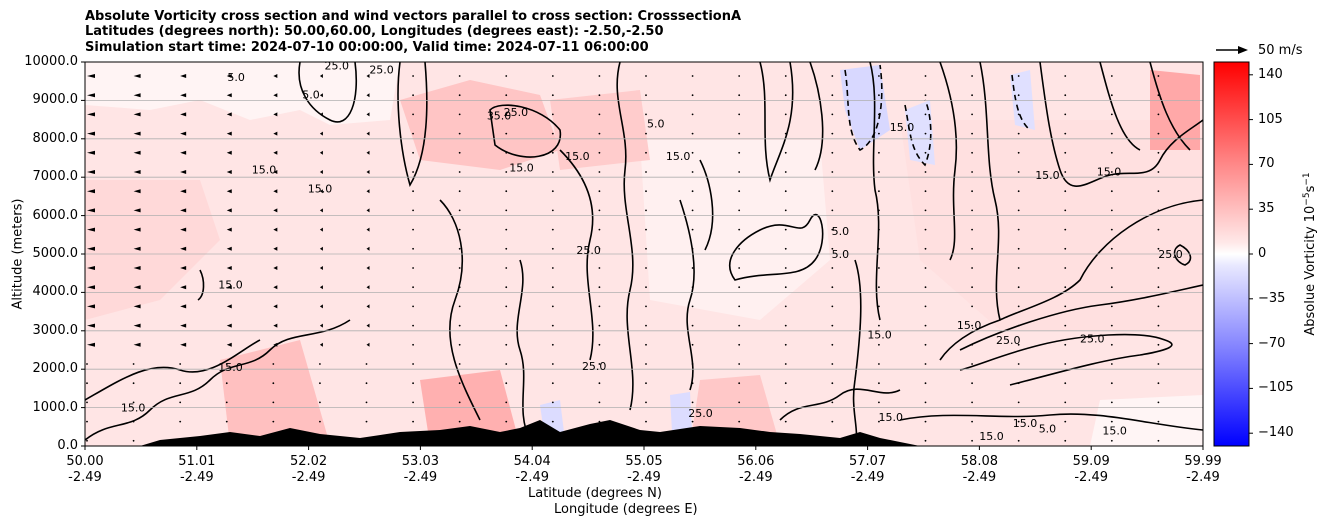 Image resolution: width=1332 pixels, height=526 pixels. Describe the element at coordinates (1203, 461) in the screenshot. I see `x-tick-latitude: 59.99` at that location.